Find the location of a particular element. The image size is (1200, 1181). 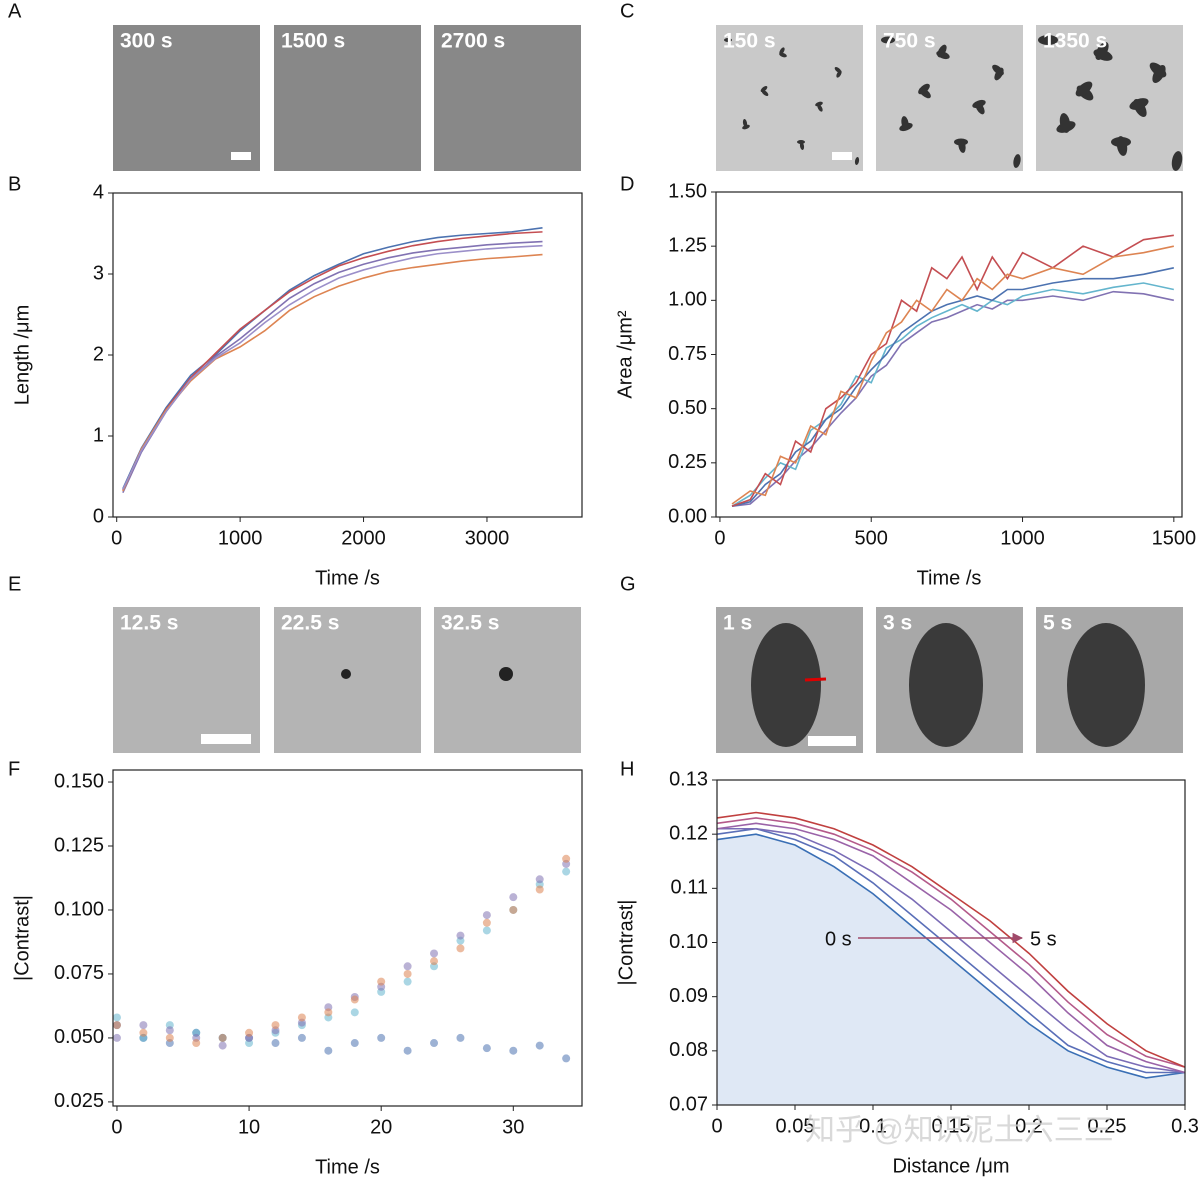

x-tick-label: 1000 is located at coordinates (1022, 538).